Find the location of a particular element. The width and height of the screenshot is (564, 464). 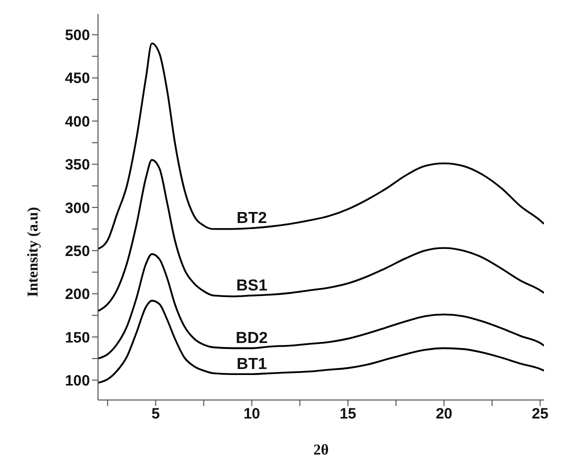

series-label: BS1 is located at coordinates (252, 286).